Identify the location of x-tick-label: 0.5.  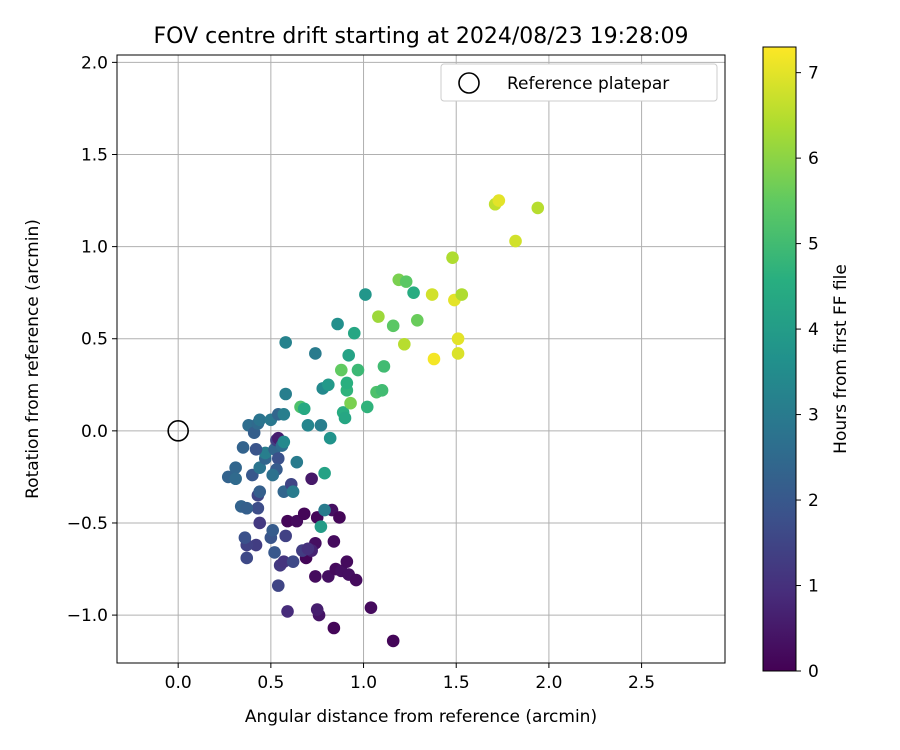
(270, 683).